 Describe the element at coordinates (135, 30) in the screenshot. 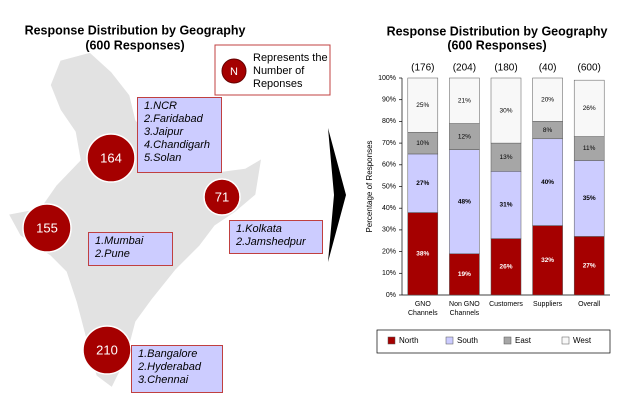

I see `map-title: Response Distribution by Geography` at that location.